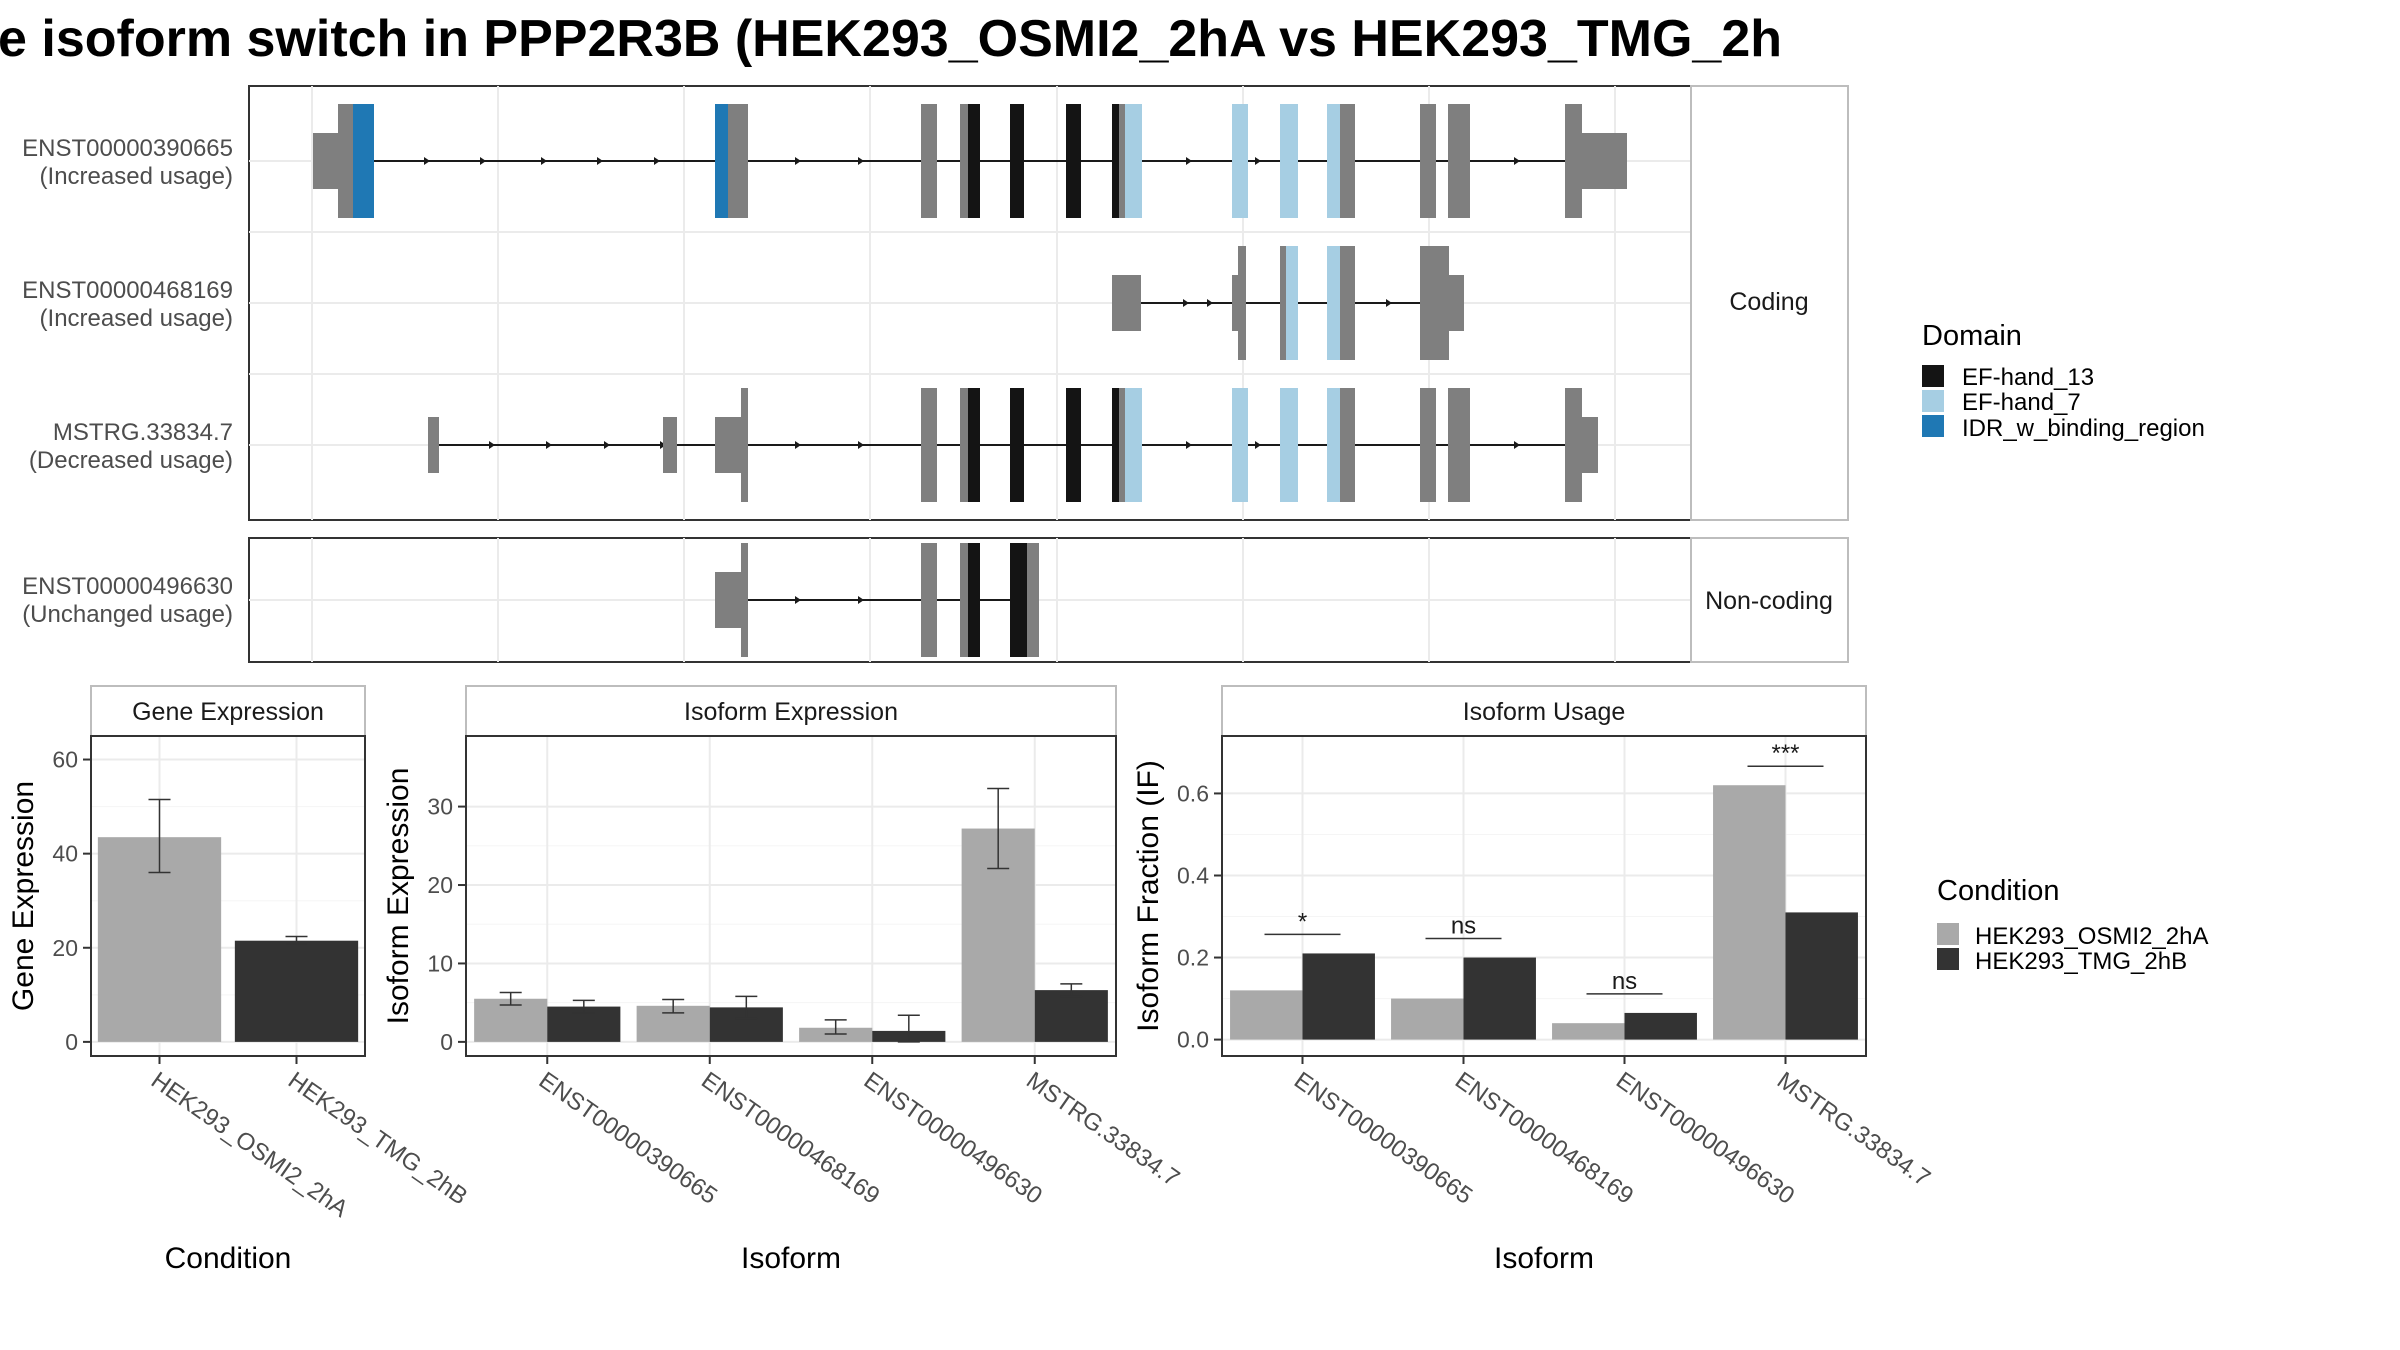 The width and height of the screenshot is (2400, 1350). I want to click on coding-facet-label: Coding, so click(1768, 302).